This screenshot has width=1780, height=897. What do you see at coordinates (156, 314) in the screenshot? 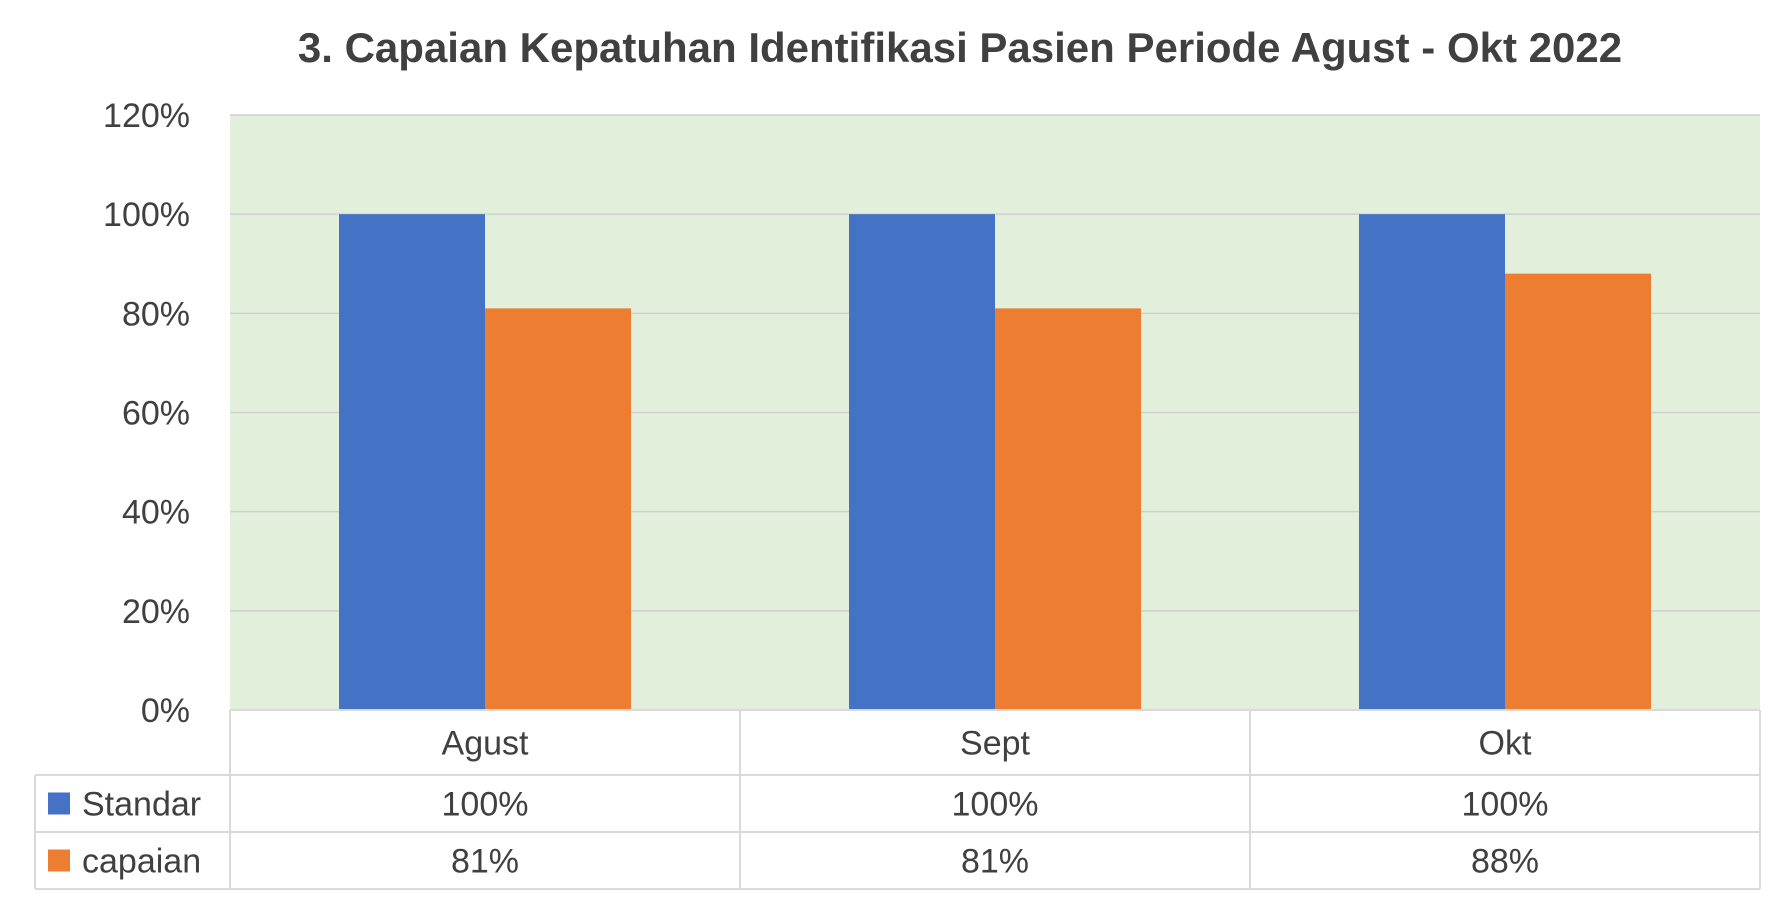
I see `y-tick-label: 80%` at bounding box center [156, 314].